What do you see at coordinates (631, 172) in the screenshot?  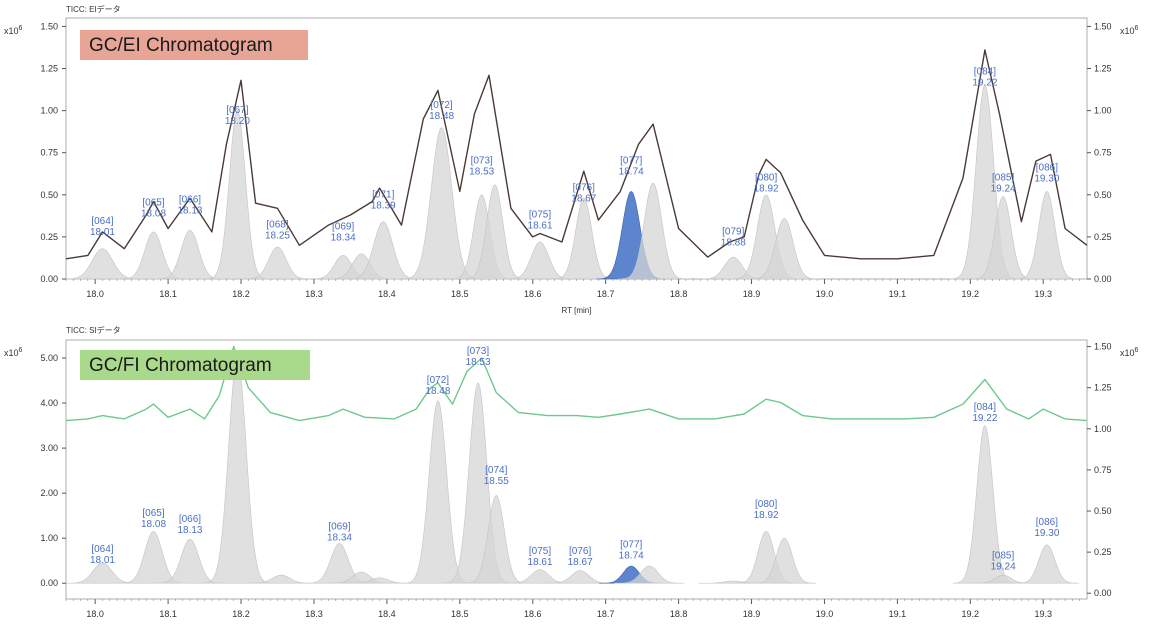 I see `peak-label-rt: 18.74` at bounding box center [631, 172].